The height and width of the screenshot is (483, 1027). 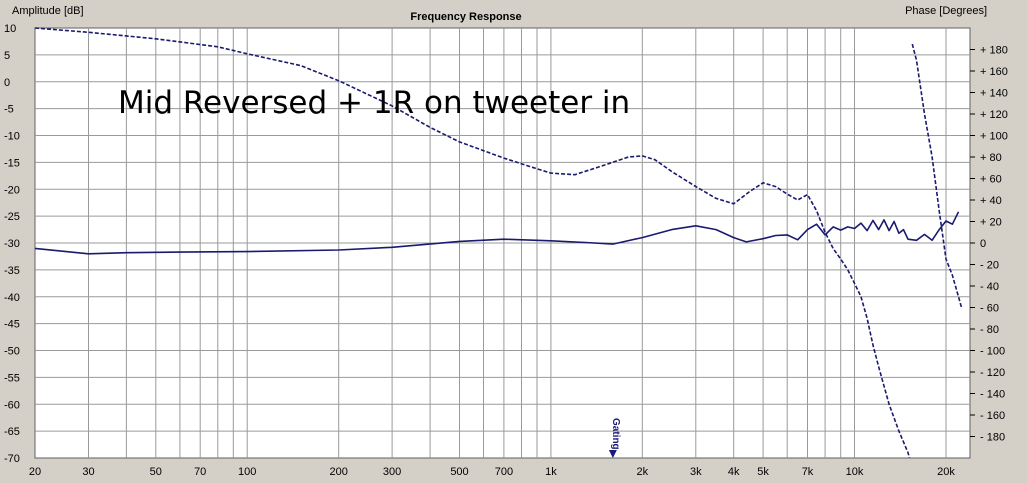 I want to click on y-right-tick-label: + 180, so click(x=994, y=51).